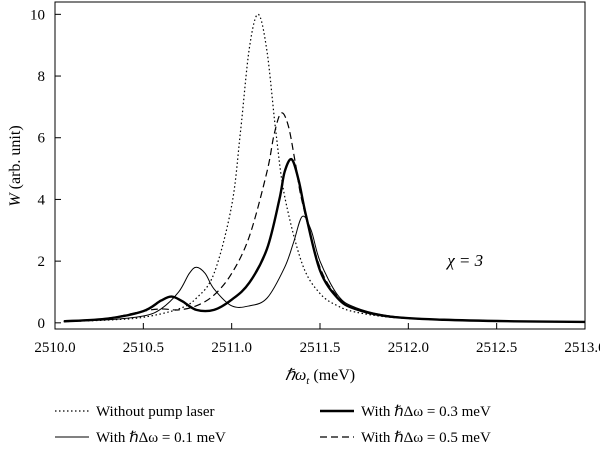  What do you see at coordinates (42, 324) in the screenshot?
I see `y-tick-label: 0` at bounding box center [42, 324].